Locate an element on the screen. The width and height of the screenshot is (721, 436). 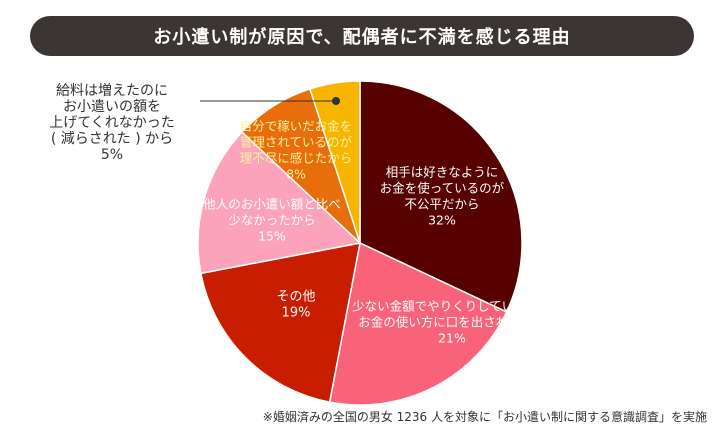
slice-label-3: その他 19% is located at coordinates (295, 305).